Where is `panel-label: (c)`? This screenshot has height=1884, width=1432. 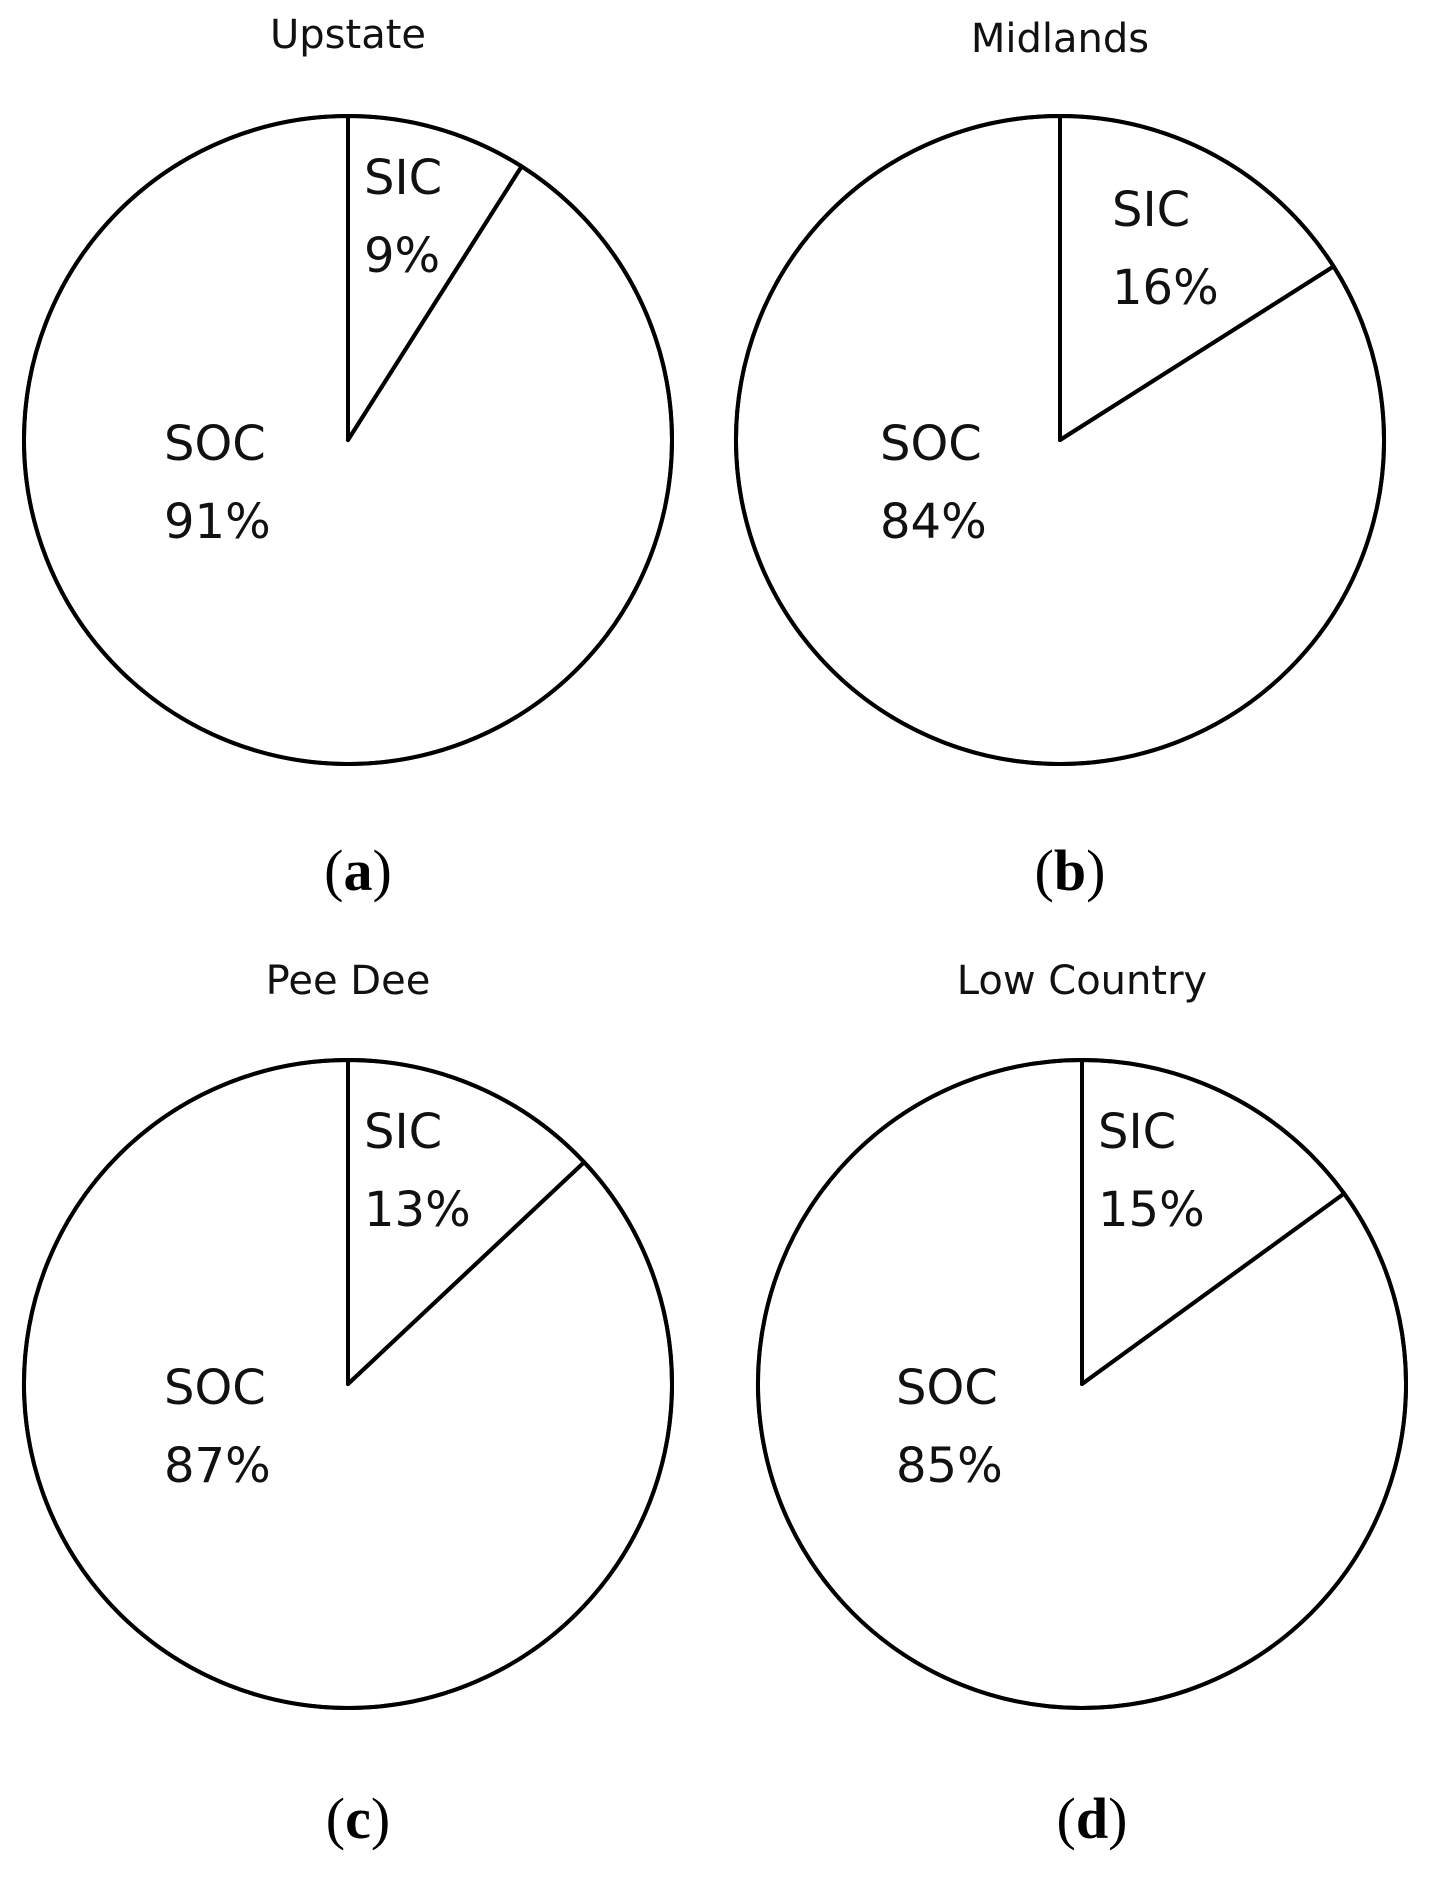 panel-label: (c) is located at coordinates (358, 1818).